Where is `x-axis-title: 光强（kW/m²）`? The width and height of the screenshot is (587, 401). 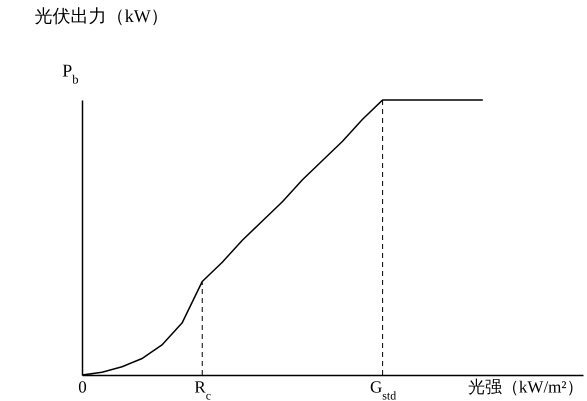 x-axis-title: 光强（kW/m²） is located at coordinates (526, 387).